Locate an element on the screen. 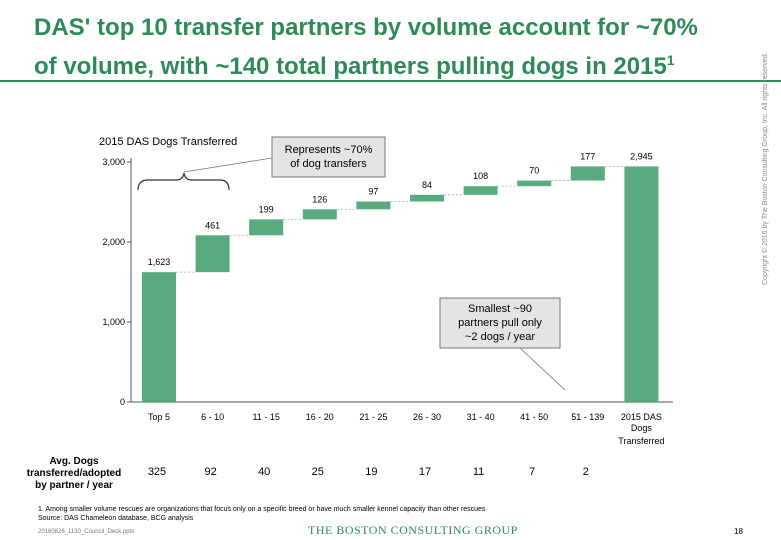 The height and width of the screenshot is (540, 781). callout-2-text: partners pull only is located at coordinates (500, 323).